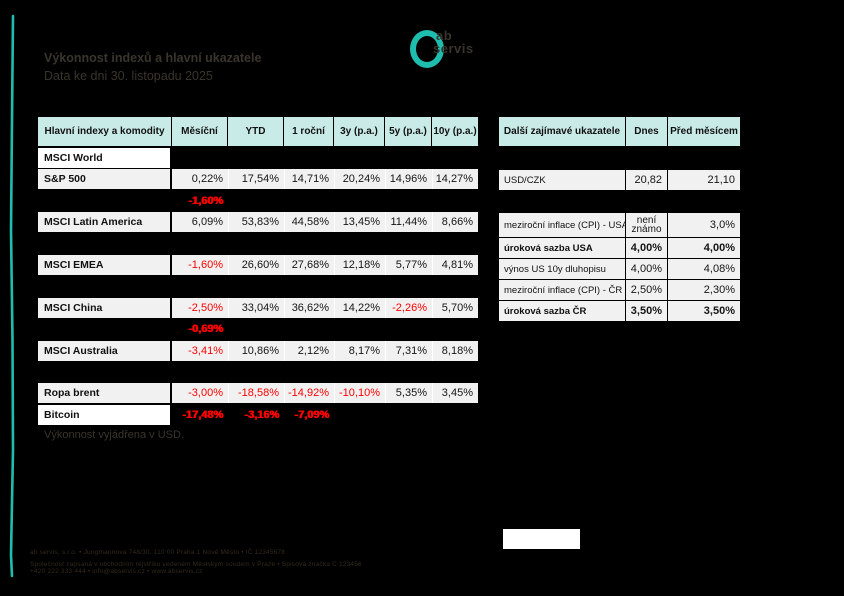 The width and height of the screenshot is (844, 596). What do you see at coordinates (200, 179) in the screenshot?
I see `value-cell: 0,22%` at bounding box center [200, 179].